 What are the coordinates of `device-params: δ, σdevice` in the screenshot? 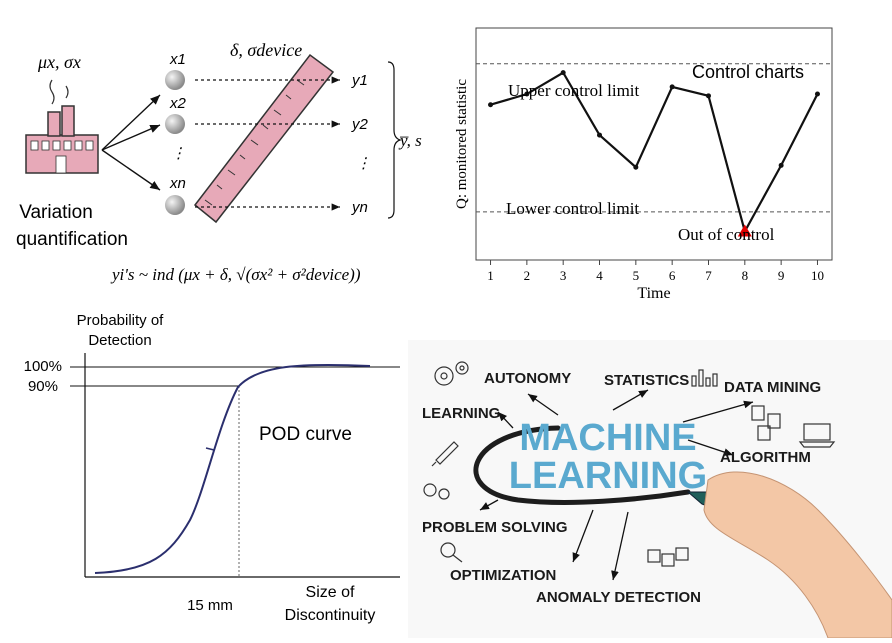 It's located at (266, 50).